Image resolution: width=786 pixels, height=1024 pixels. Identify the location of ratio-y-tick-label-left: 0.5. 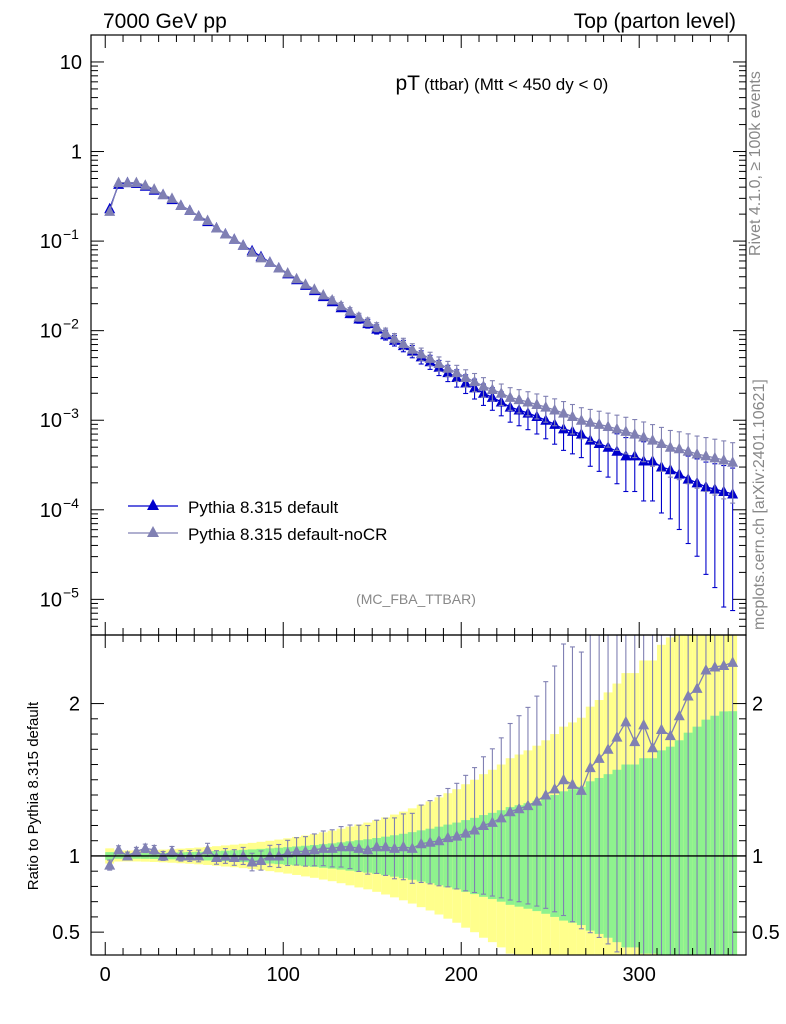
(66, 933).